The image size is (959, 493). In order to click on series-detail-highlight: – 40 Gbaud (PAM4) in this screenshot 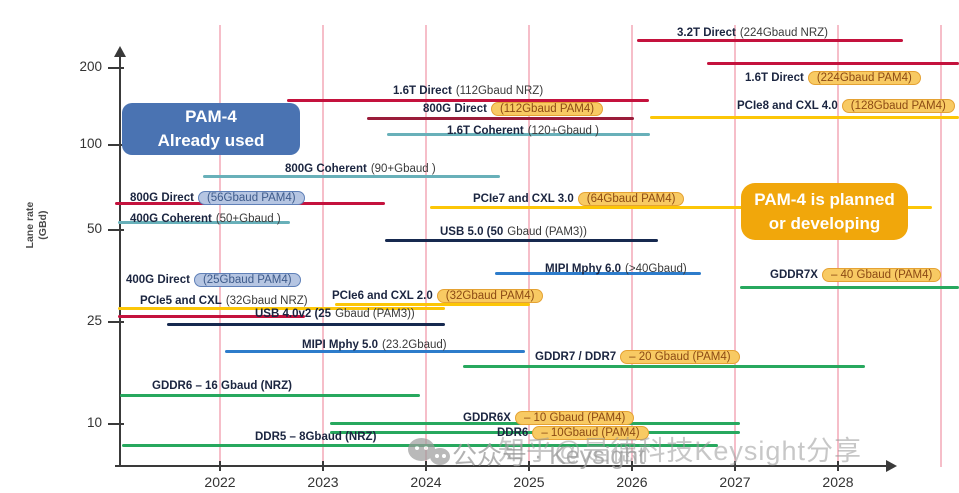, I will do `click(881, 274)`.